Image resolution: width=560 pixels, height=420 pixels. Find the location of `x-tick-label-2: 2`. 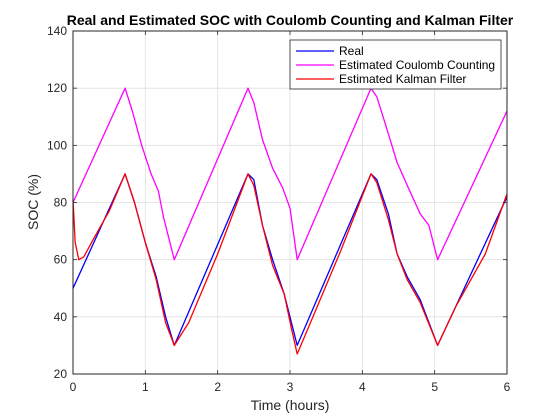

x-tick-label-2: 2 is located at coordinates (217, 387).